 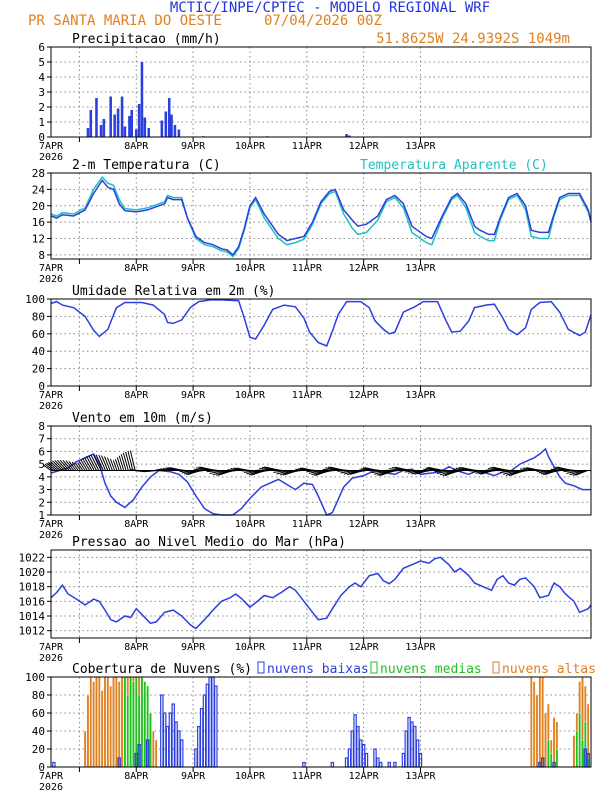 I want to click on header-coords: 51.8625W 24.9392S 1049m, so click(x=473, y=39).